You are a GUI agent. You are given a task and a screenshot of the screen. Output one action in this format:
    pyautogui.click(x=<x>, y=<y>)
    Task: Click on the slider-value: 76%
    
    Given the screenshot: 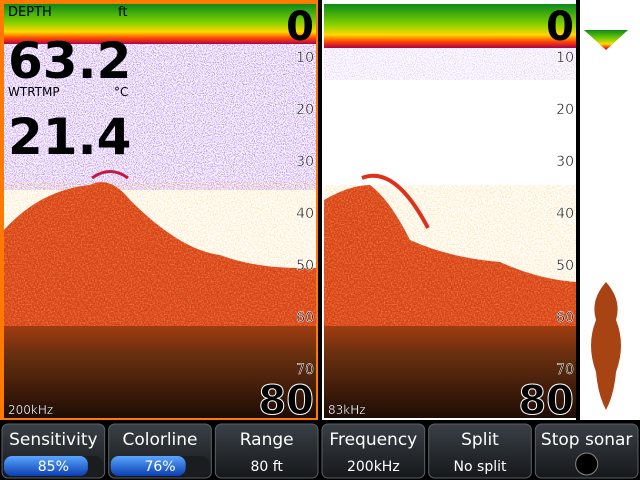 What is the action you would take?
    pyautogui.click(x=159, y=467)
    